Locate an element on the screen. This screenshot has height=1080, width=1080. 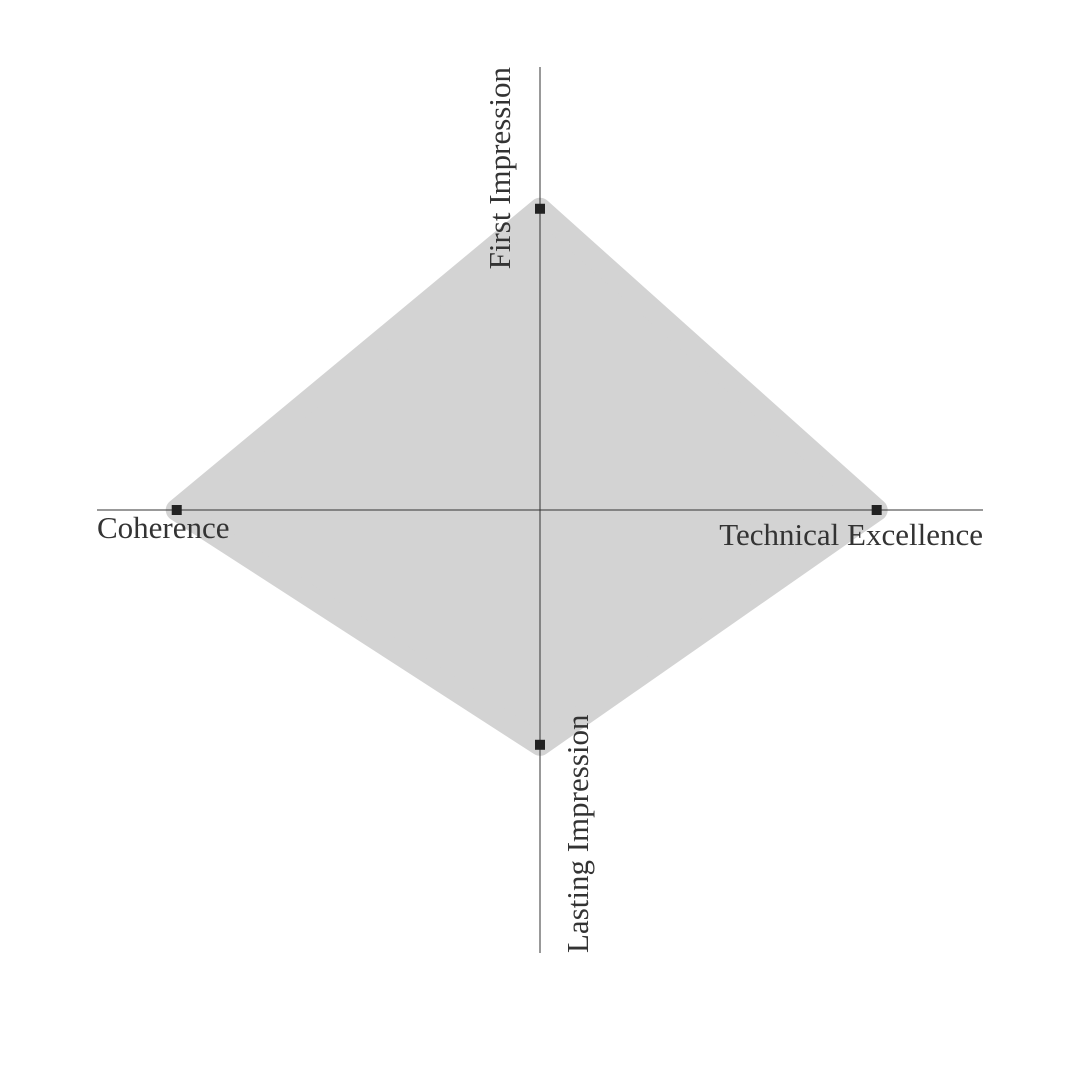
axis-label: First Impression is located at coordinates (499, 168).